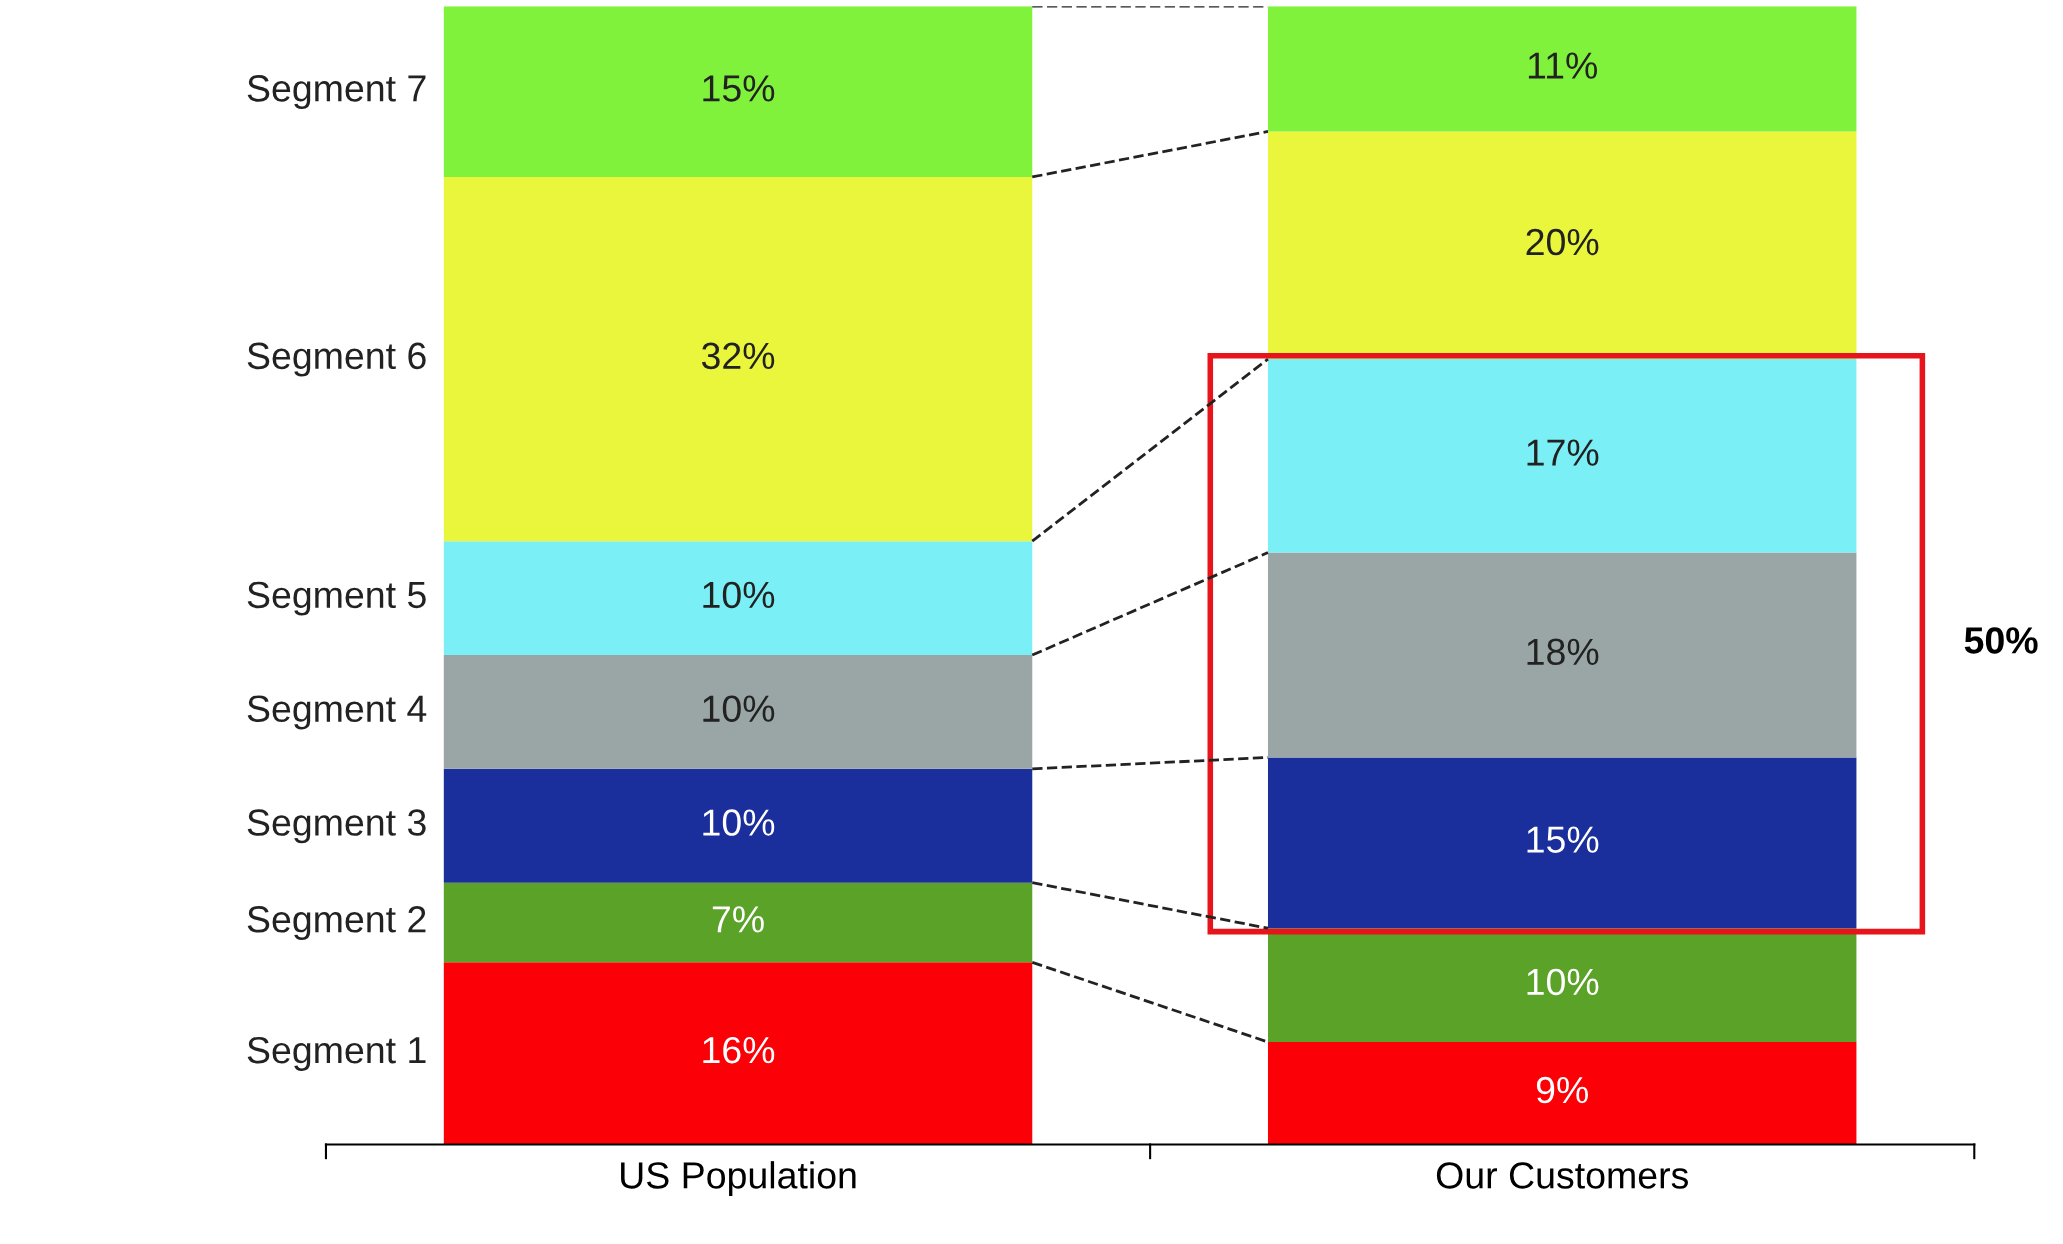 The height and width of the screenshot is (1244, 2063). I want to click on data-label: 7%, so click(738, 919).